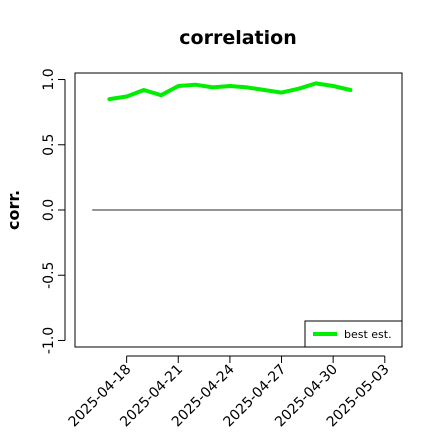 Image resolution: width=440 pixels, height=440 pixels. Describe the element at coordinates (49, 79) in the screenshot. I see `y-tick-label: 1.0` at that location.